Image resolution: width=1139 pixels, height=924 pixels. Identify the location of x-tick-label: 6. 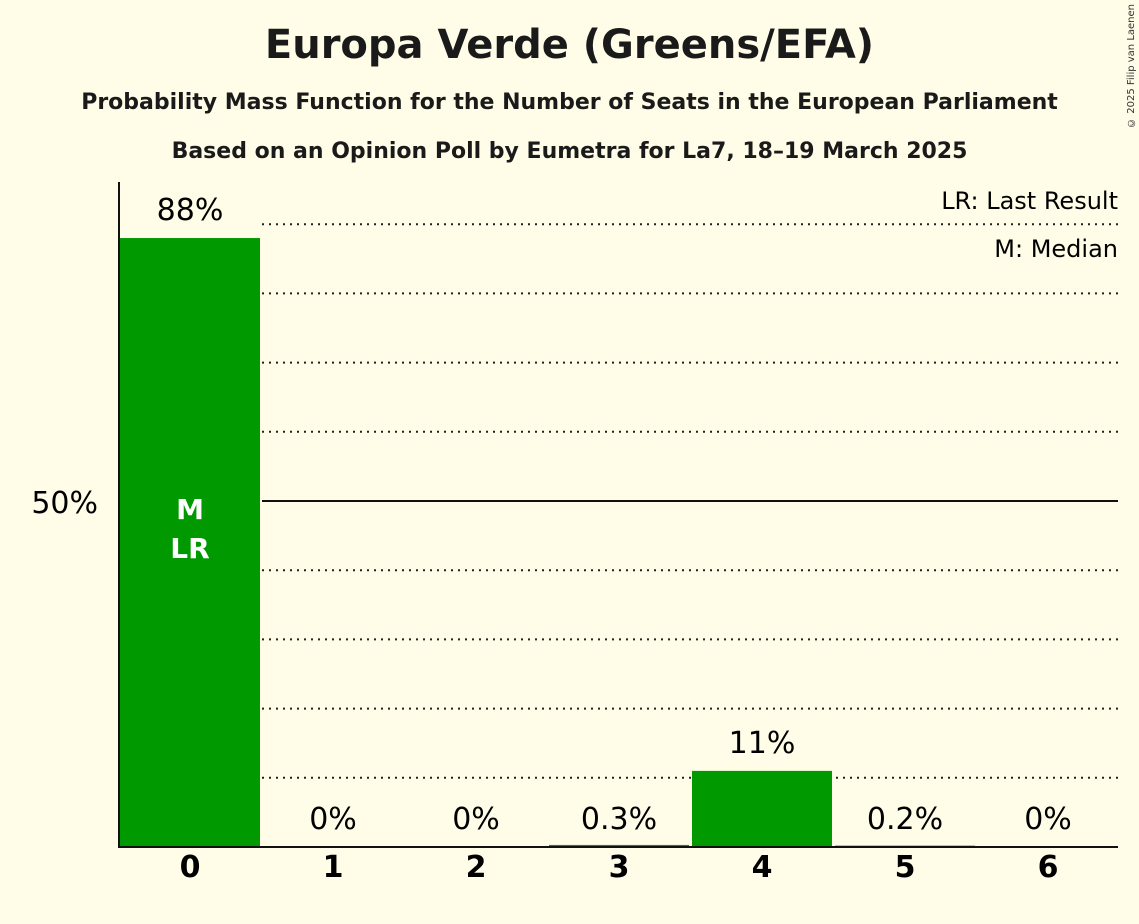
(1048, 867).